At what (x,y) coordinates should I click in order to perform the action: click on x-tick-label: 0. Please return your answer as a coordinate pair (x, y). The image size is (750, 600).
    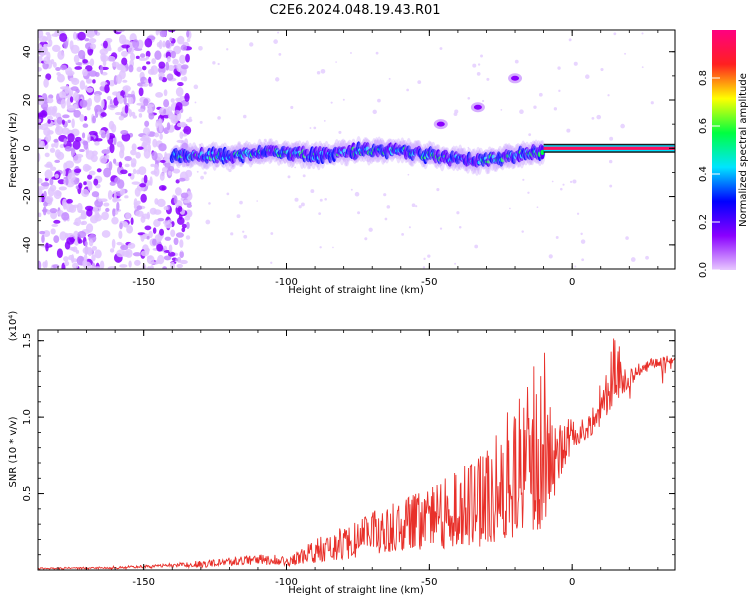
    Looking at the image, I should click on (572, 282).